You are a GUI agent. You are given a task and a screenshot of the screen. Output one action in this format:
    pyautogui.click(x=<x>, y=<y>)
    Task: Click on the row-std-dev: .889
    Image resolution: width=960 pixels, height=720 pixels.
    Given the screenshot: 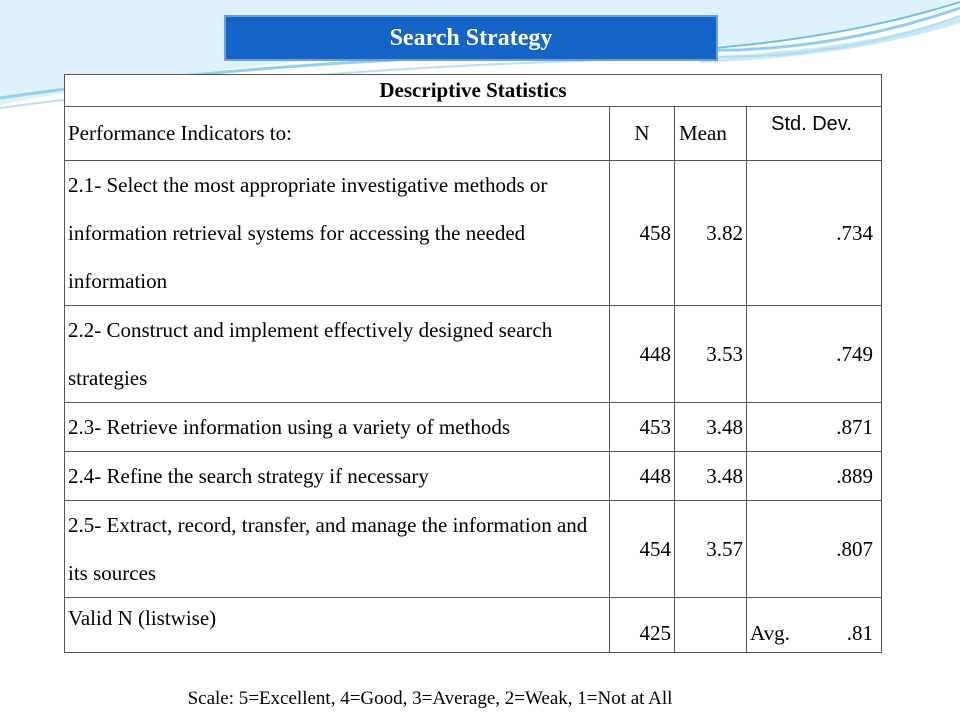 What is the action you would take?
    pyautogui.click(x=814, y=476)
    